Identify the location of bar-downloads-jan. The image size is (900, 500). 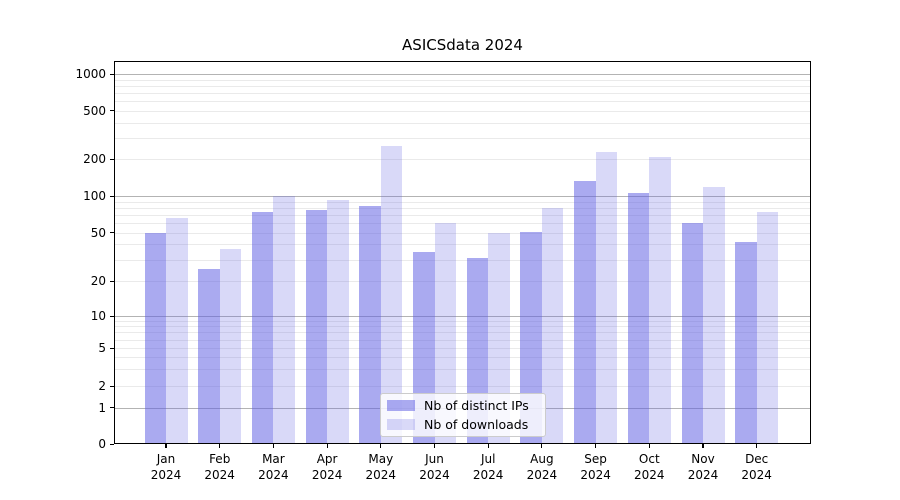
(177, 331).